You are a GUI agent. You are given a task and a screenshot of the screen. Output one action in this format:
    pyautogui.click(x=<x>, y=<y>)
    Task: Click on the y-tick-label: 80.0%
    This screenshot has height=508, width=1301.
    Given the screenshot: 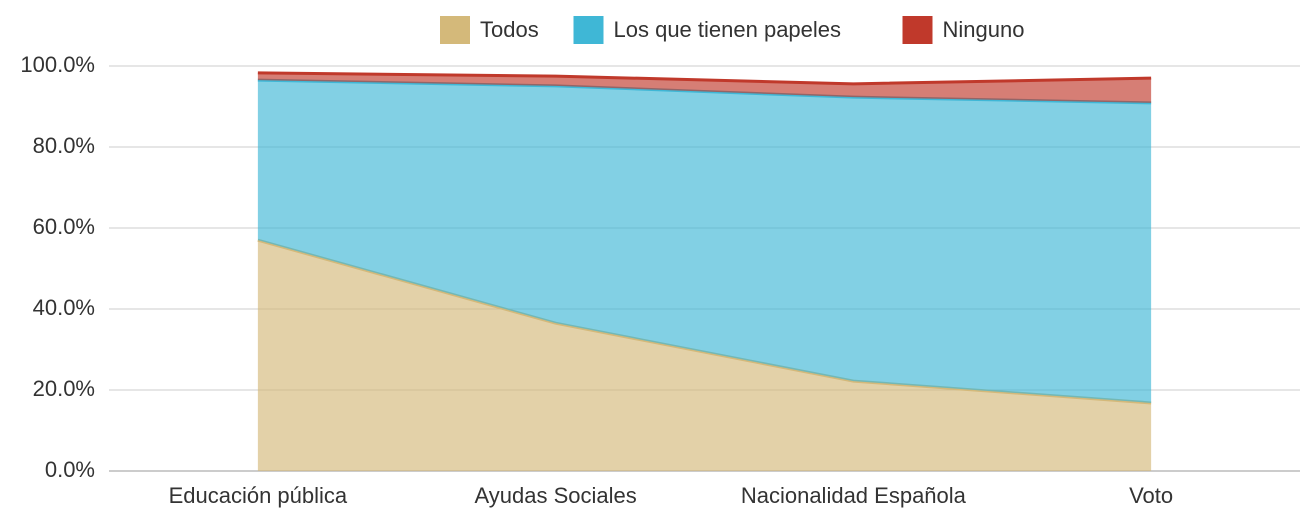 What is the action you would take?
    pyautogui.click(x=64, y=145)
    